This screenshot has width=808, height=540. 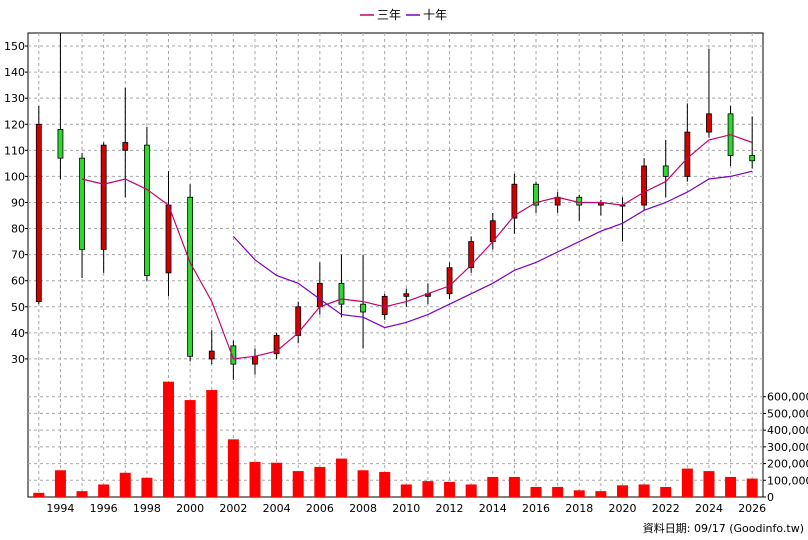 What do you see at coordinates (298, 321) in the screenshot?
I see `candle-body-2005` at bounding box center [298, 321].